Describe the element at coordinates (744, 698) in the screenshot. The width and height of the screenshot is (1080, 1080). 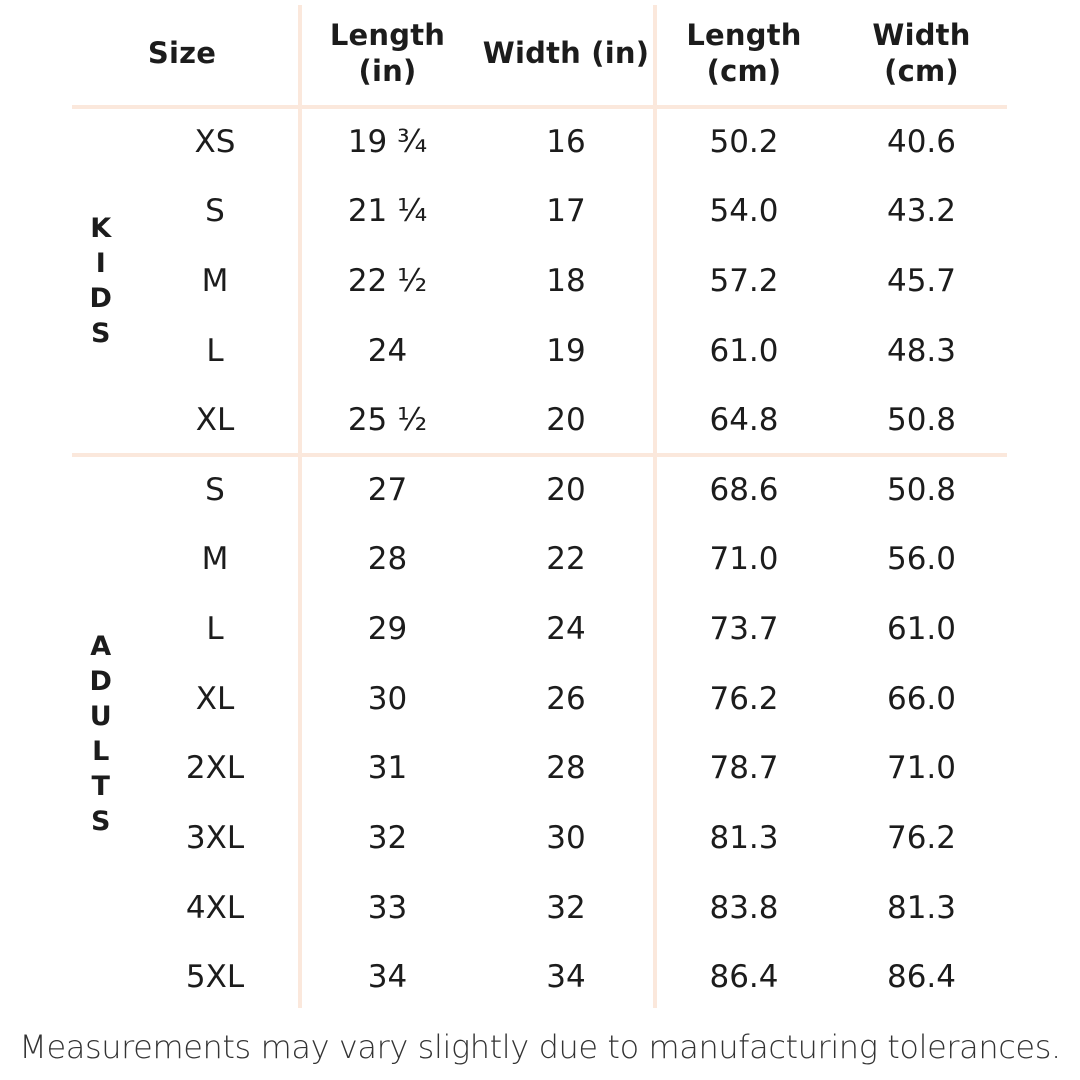
I see `cell-length-cm: 76.2` at that location.